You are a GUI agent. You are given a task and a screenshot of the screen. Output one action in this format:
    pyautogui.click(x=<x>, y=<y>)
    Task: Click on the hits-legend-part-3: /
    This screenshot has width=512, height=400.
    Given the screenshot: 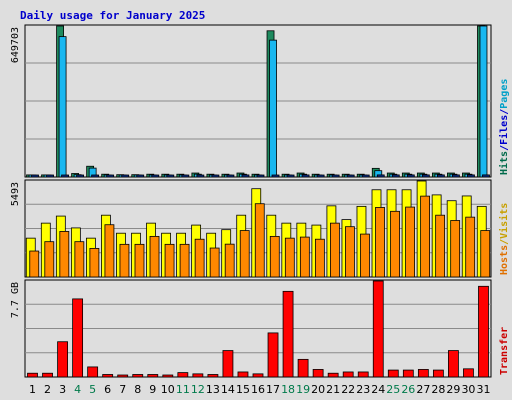 What is the action you would take?
    pyautogui.click(x=504, y=112)
    